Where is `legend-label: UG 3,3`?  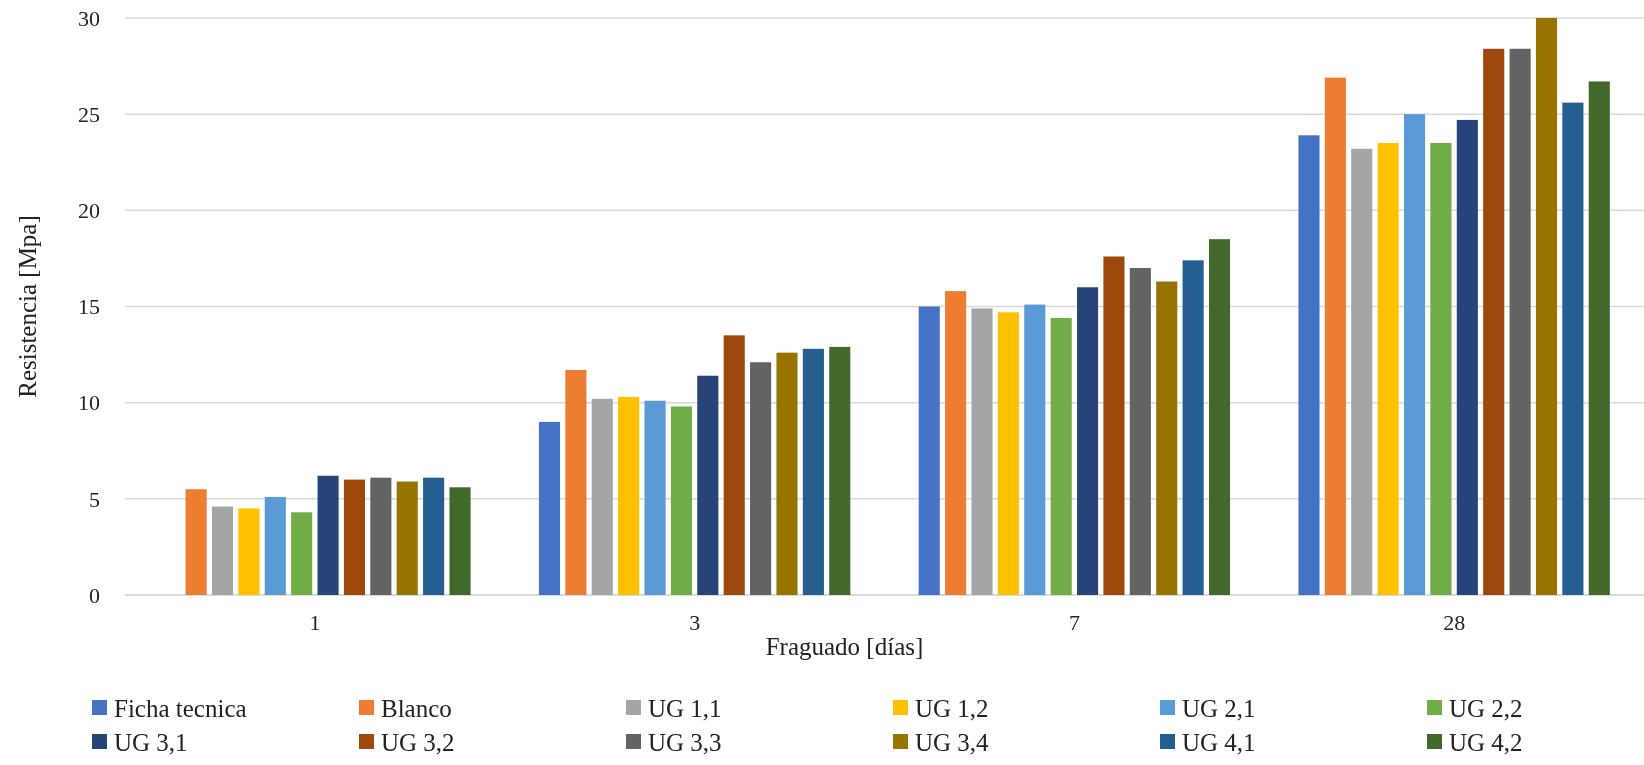 legend-label: UG 3,3 is located at coordinates (685, 742).